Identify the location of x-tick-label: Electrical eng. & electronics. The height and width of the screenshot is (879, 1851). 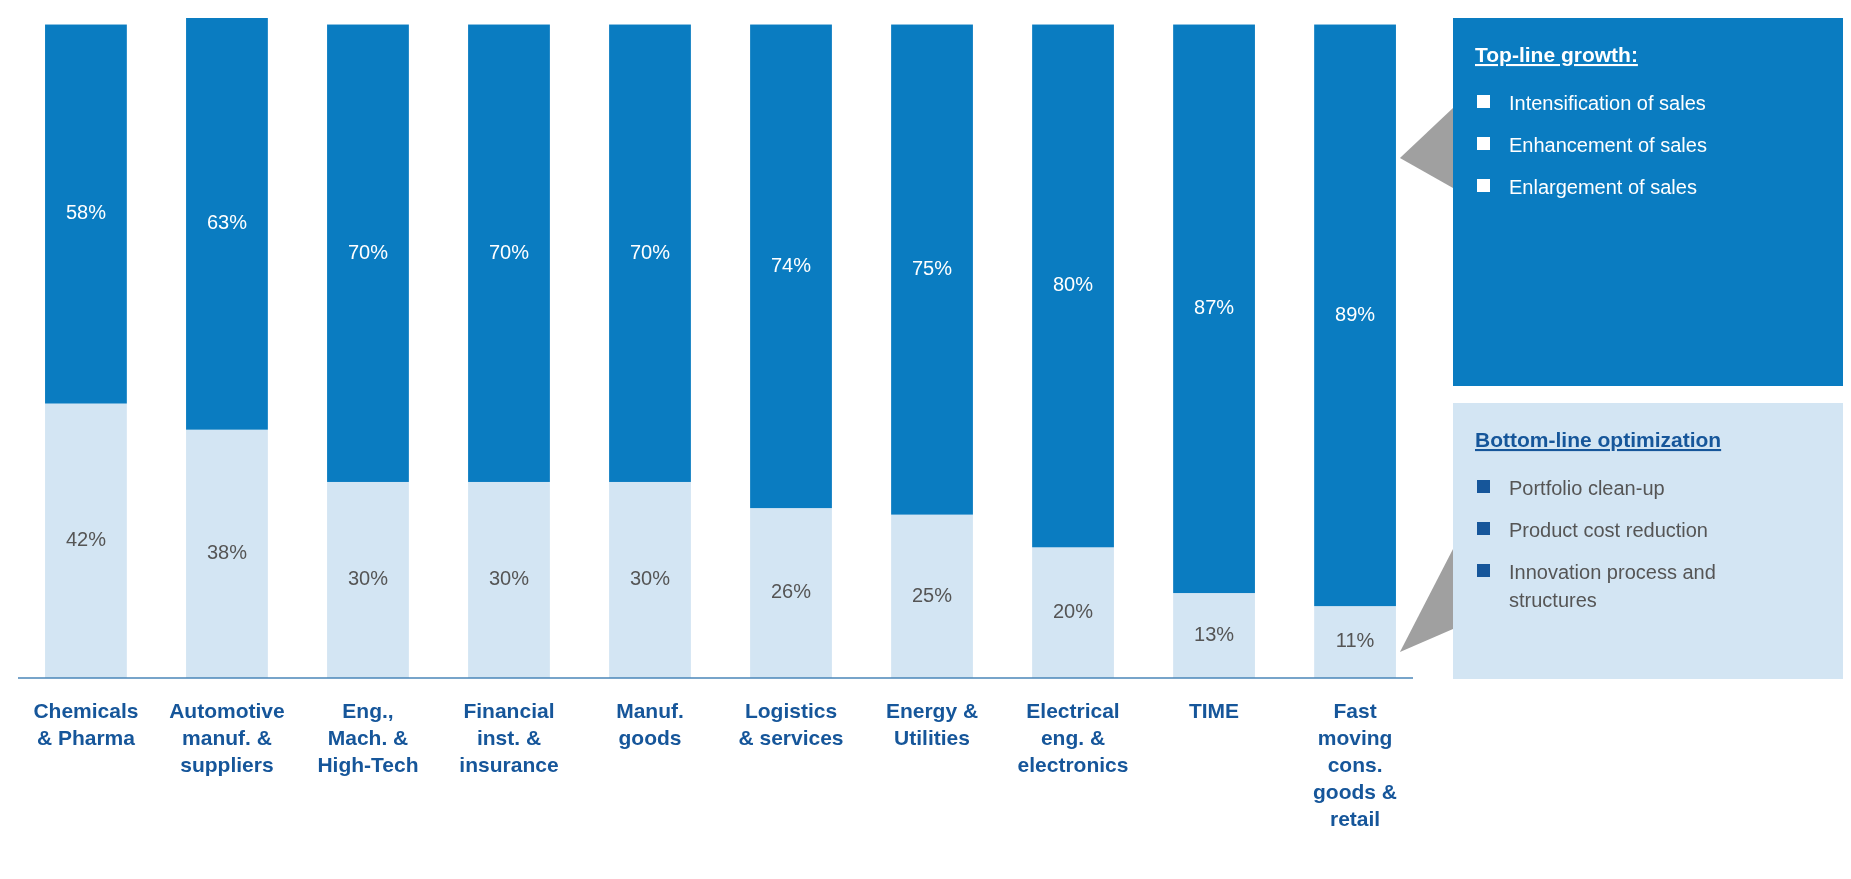
(1073, 737).